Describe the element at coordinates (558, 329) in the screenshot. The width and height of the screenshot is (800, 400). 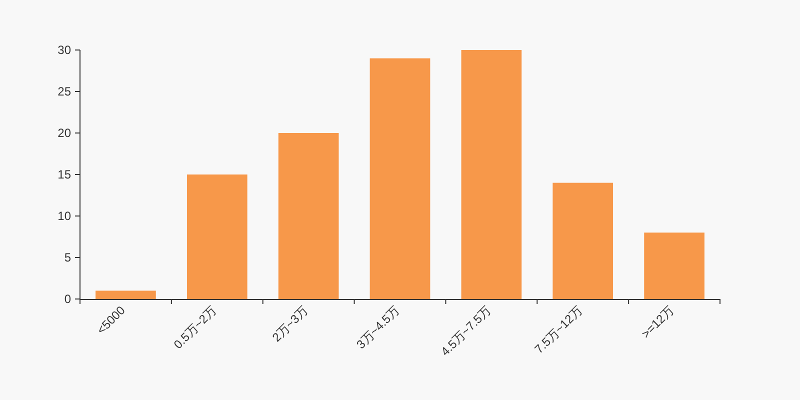
I see `x-tick-label: 7.5万~12万` at that location.